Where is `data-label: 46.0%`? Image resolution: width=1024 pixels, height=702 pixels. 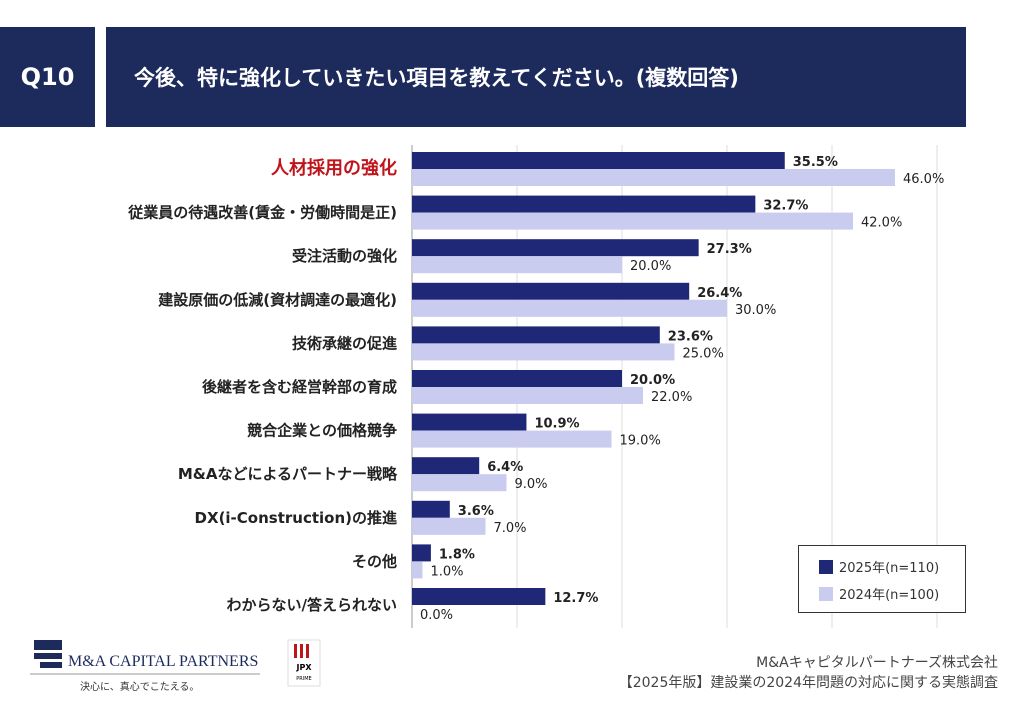
data-label: 46.0% is located at coordinates (923, 179).